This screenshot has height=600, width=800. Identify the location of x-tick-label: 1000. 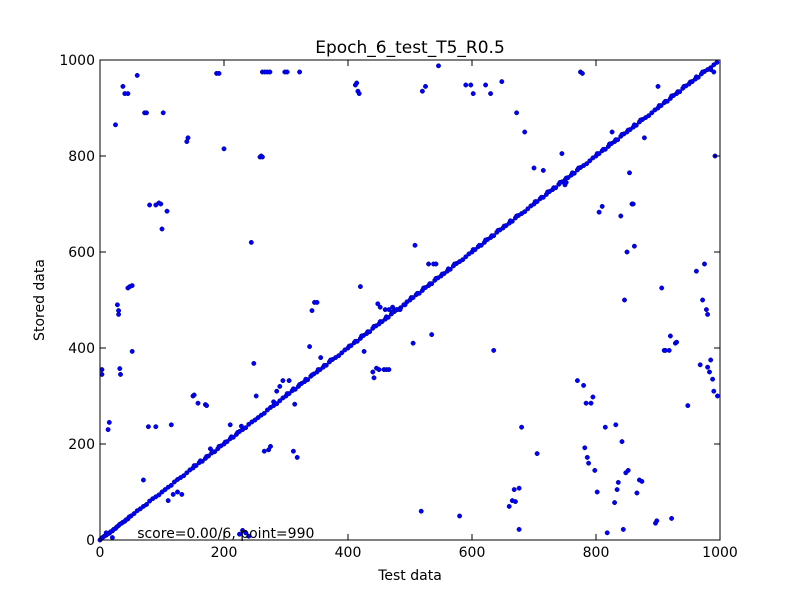
(720, 553).